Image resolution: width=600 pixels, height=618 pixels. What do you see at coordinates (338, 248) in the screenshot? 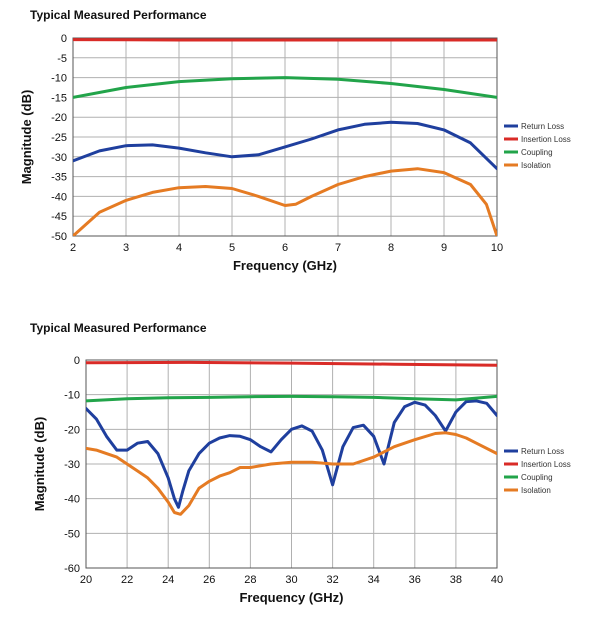
I see `x-tick-label: 7` at bounding box center [338, 248].